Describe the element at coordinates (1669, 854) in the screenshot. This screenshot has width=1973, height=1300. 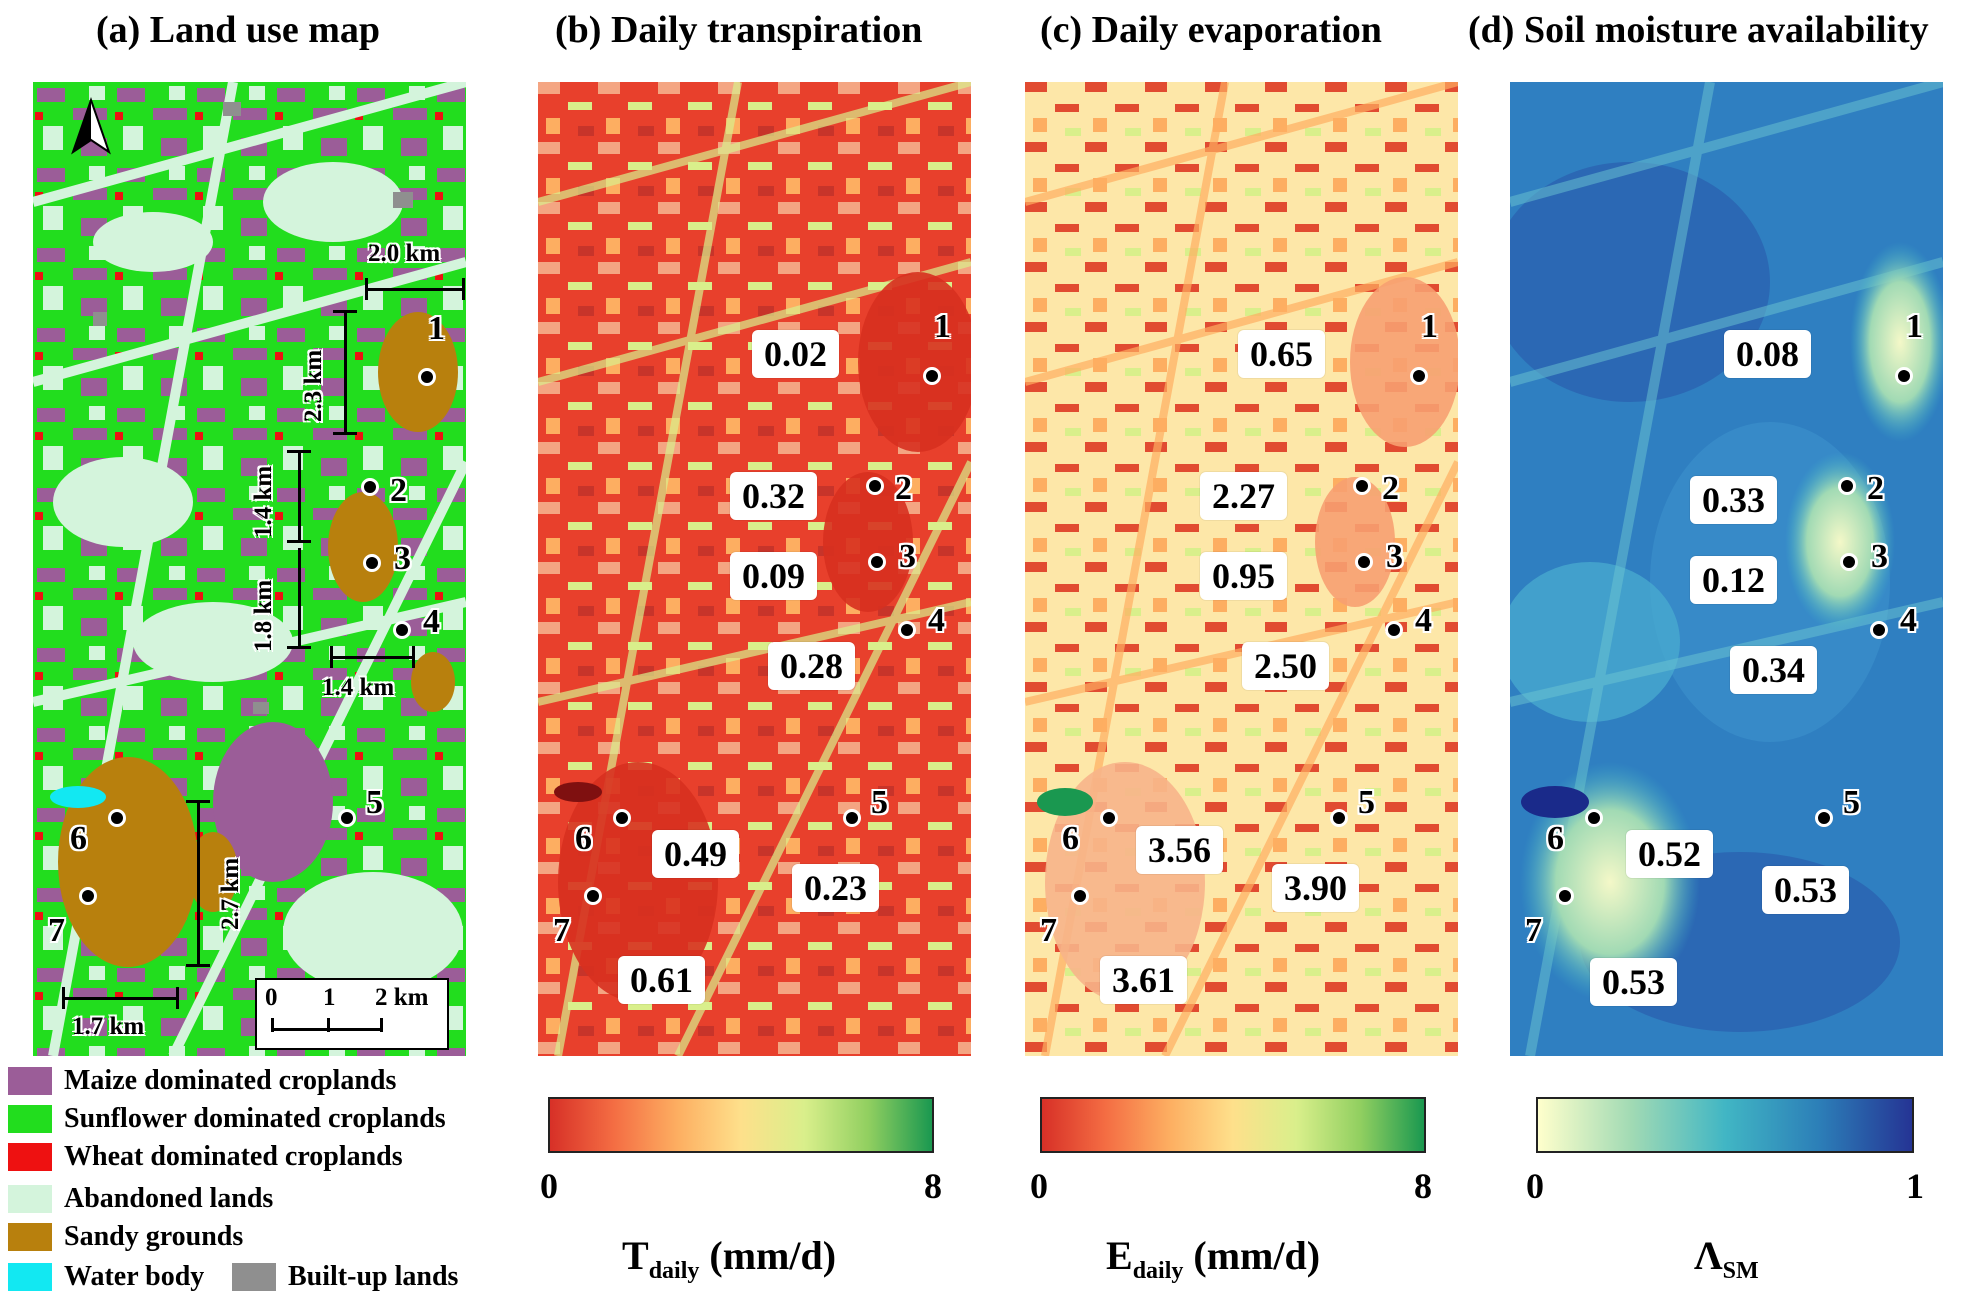
I see `soil-moisture-value: 0.52` at that location.